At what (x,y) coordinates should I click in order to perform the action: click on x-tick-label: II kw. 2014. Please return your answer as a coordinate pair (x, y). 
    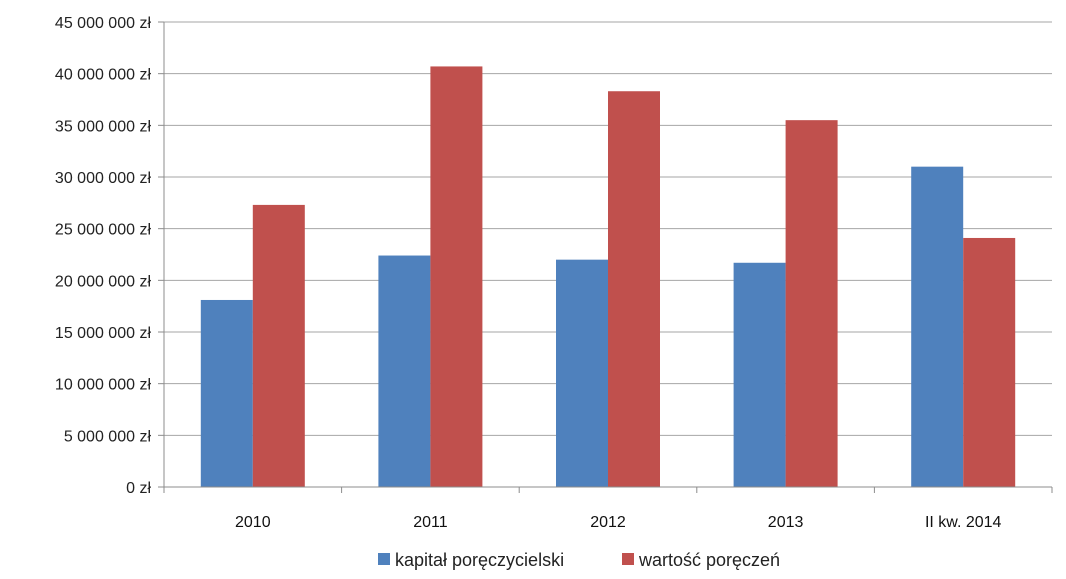
    Looking at the image, I should click on (963, 522).